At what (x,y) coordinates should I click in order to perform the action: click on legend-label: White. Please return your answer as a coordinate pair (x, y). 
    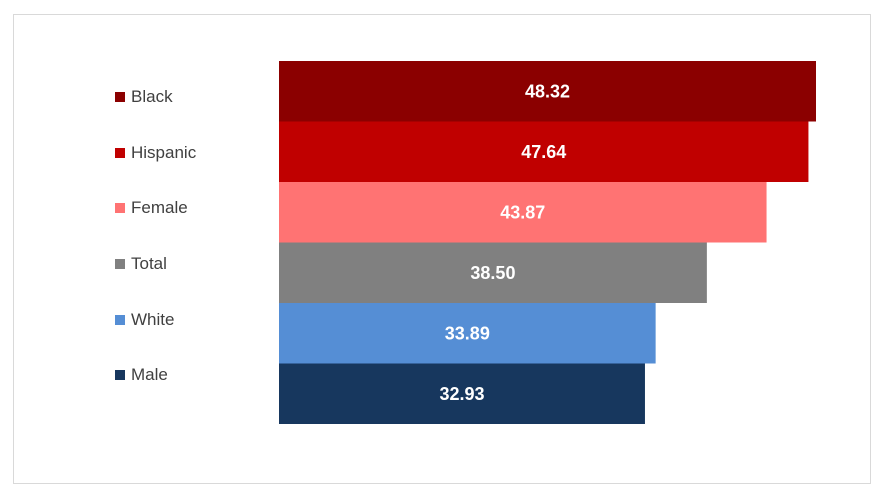
    Looking at the image, I should click on (153, 319).